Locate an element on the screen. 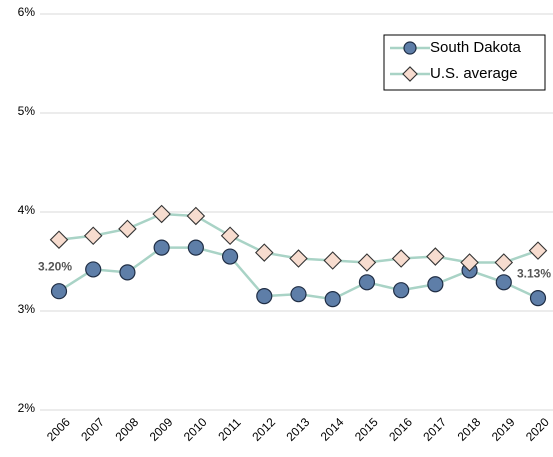 The image size is (553, 457). x-tick-label: 2015 is located at coordinates (366, 429).